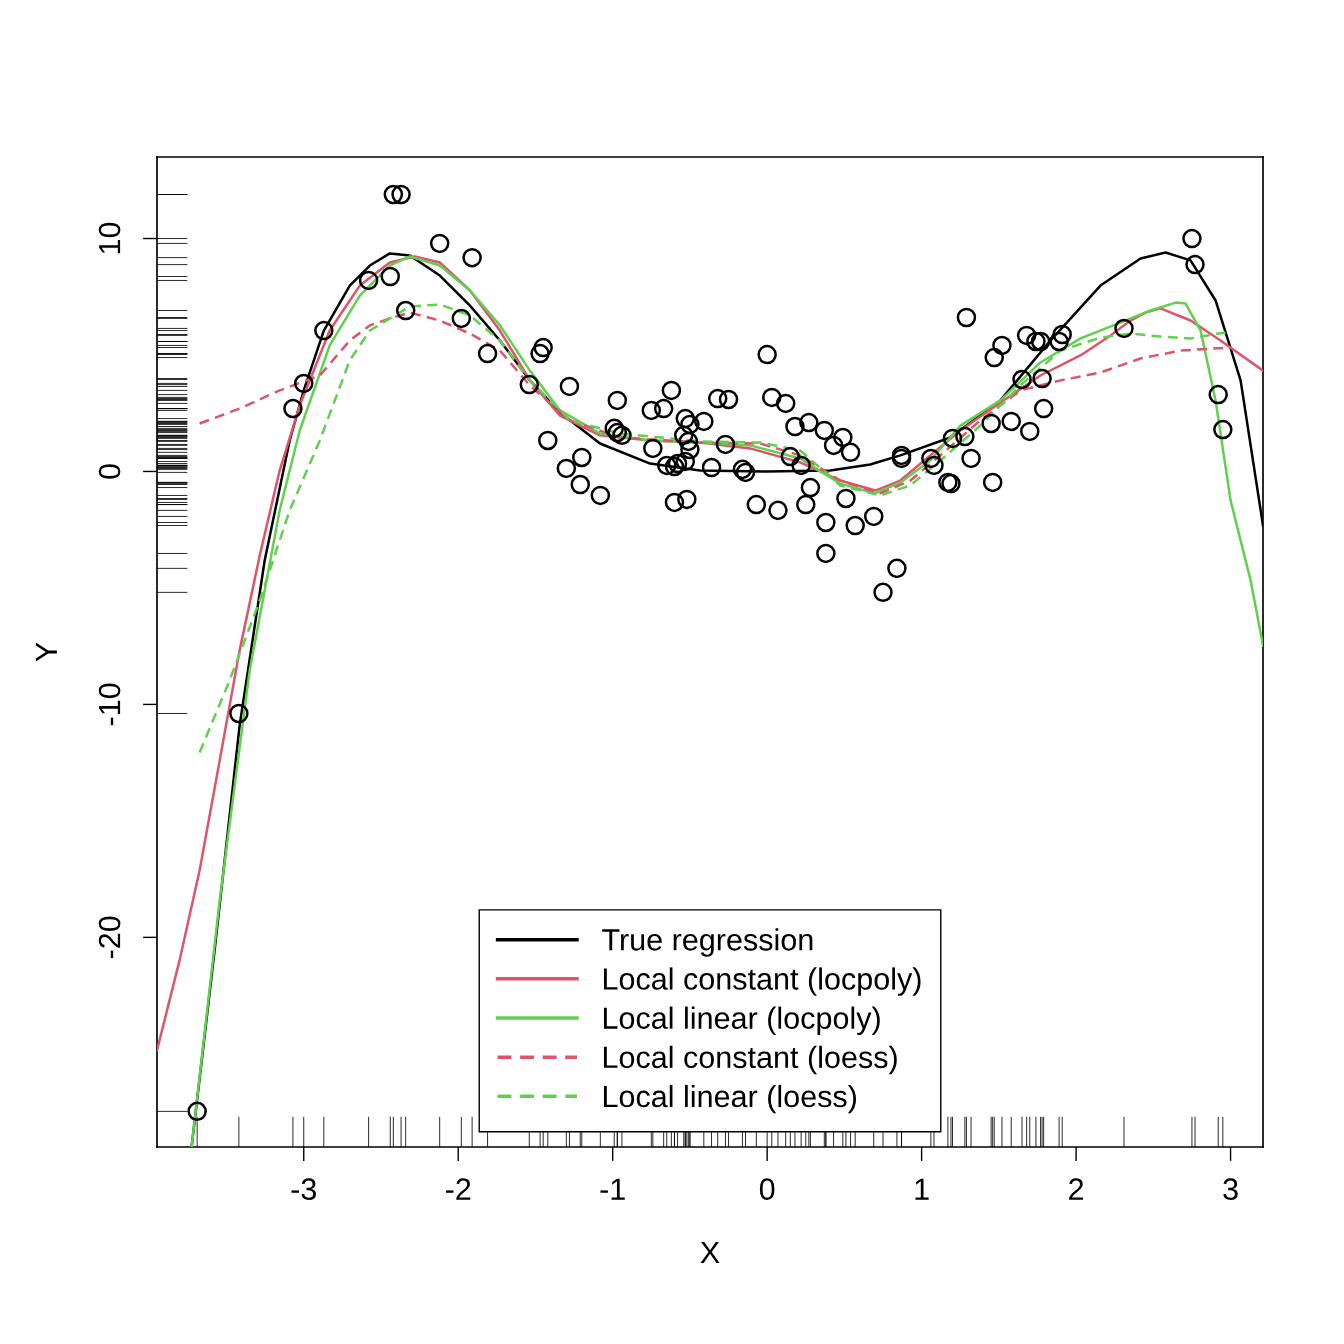 The height and width of the screenshot is (1344, 1344). I want to click on legend-label: True regression, so click(707, 942).